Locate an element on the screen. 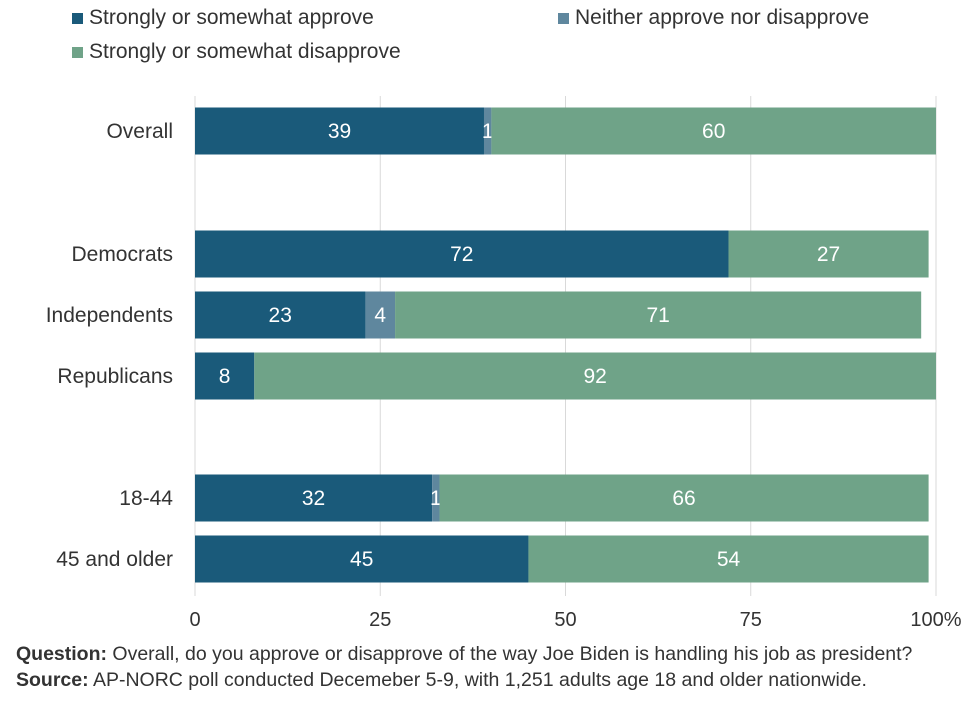 Image resolution: width=980 pixels, height=720 pixels. legend-label-disapprove: Strongly or somewhat disapprove is located at coordinates (245, 51).